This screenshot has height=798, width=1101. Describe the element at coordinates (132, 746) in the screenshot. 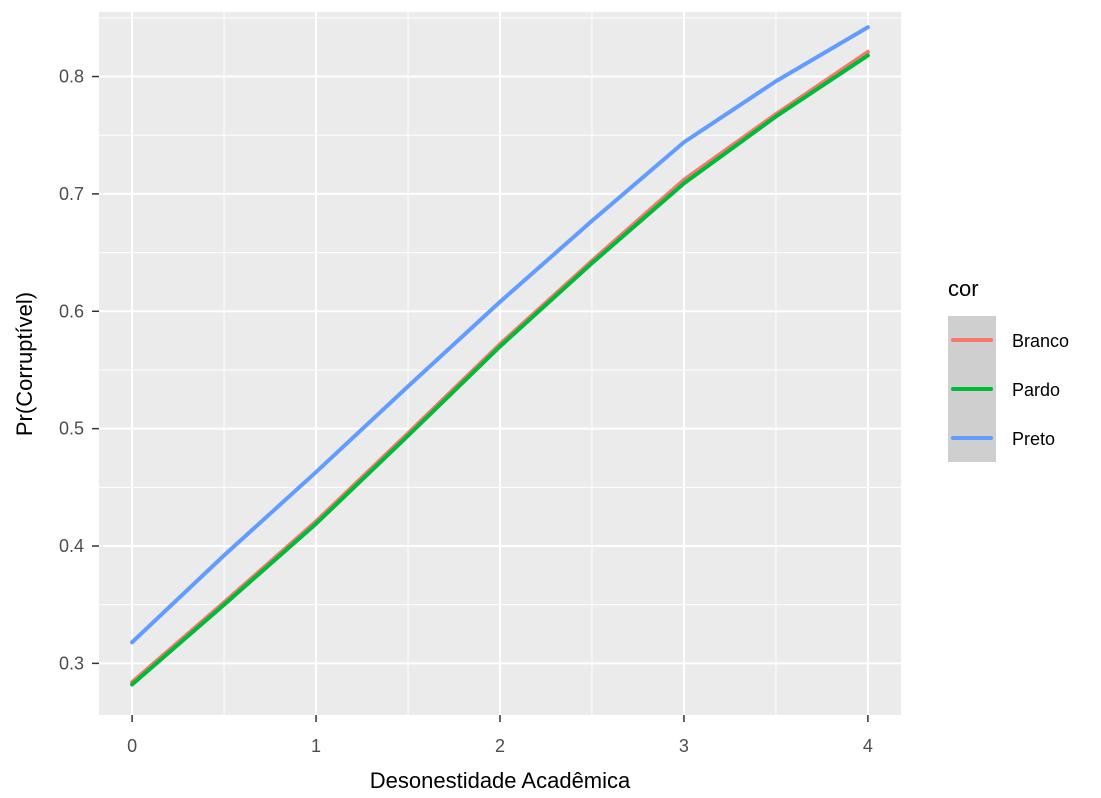

I see `x-axis-tick-label: 0` at that location.